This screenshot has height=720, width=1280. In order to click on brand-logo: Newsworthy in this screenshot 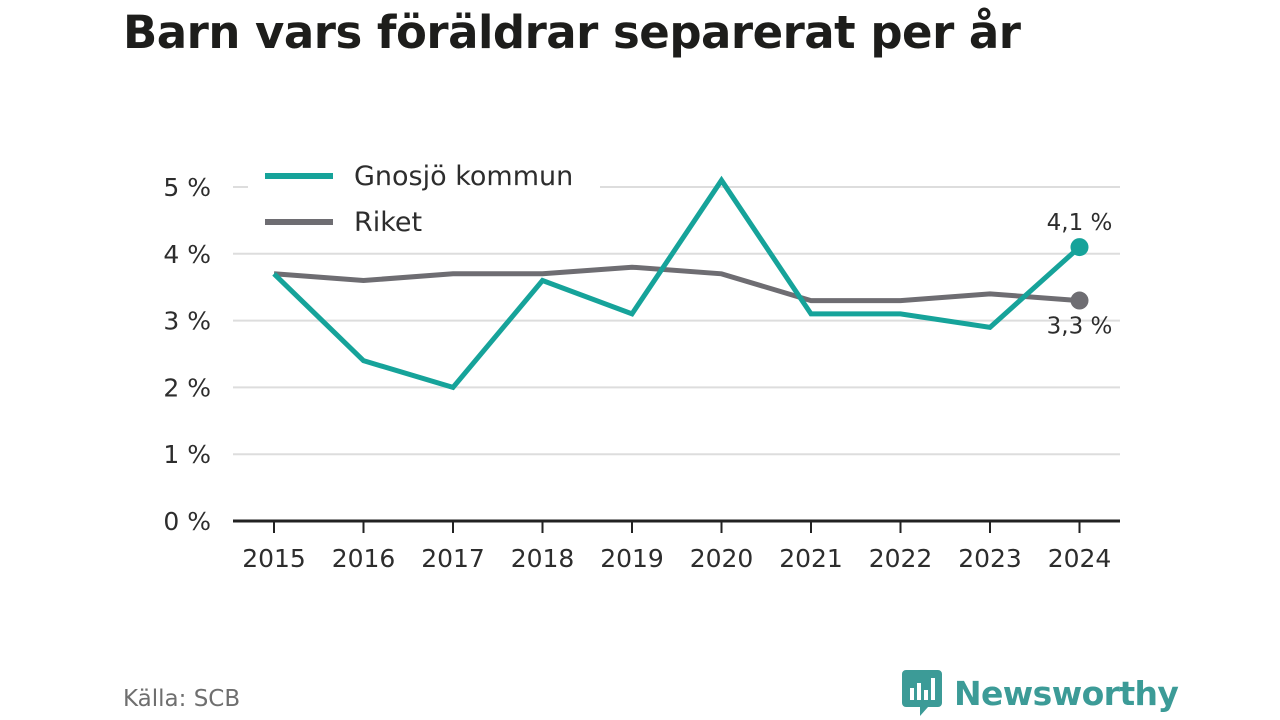, I will do `click(1040, 693)`.